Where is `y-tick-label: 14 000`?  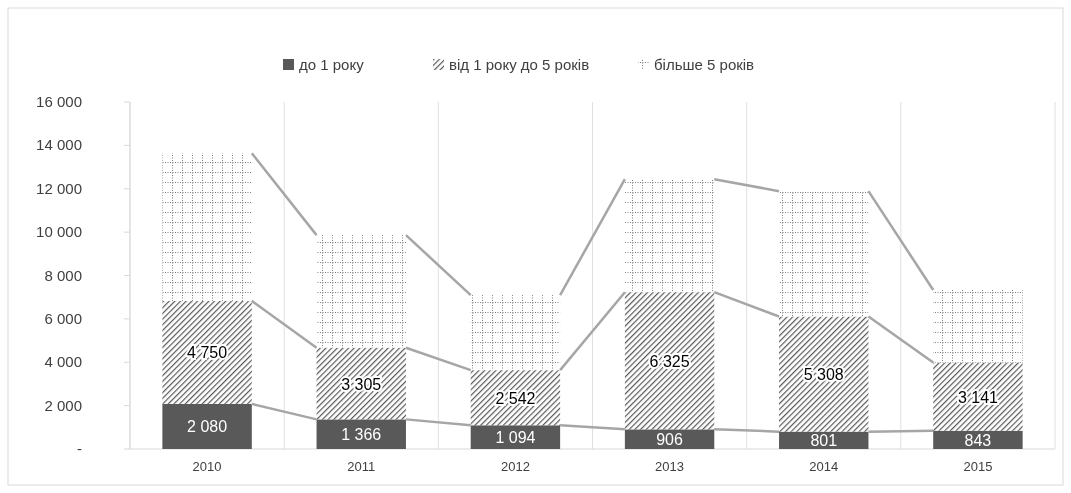
y-tick-label: 14 000 is located at coordinates (59, 145).